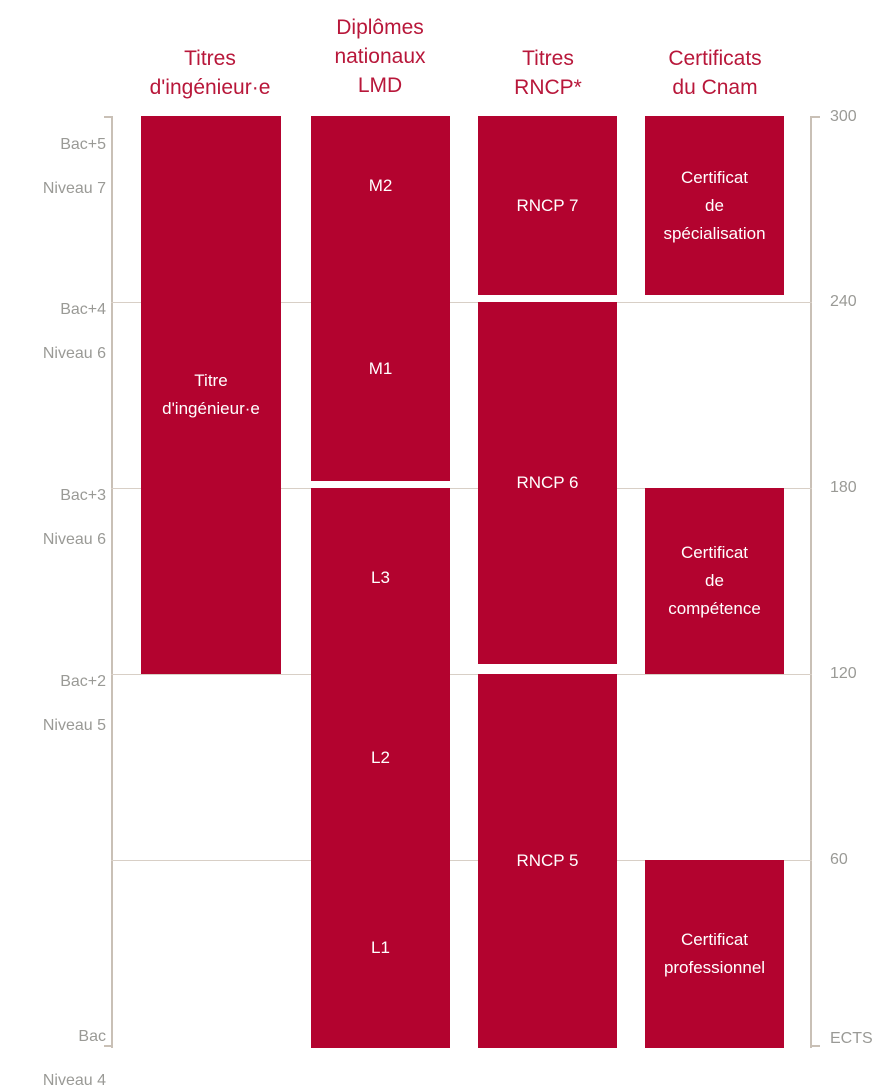 This screenshot has height=1092, width=889. Describe the element at coordinates (83, 681) in the screenshot. I see `bac-label: Bac+2` at that location.